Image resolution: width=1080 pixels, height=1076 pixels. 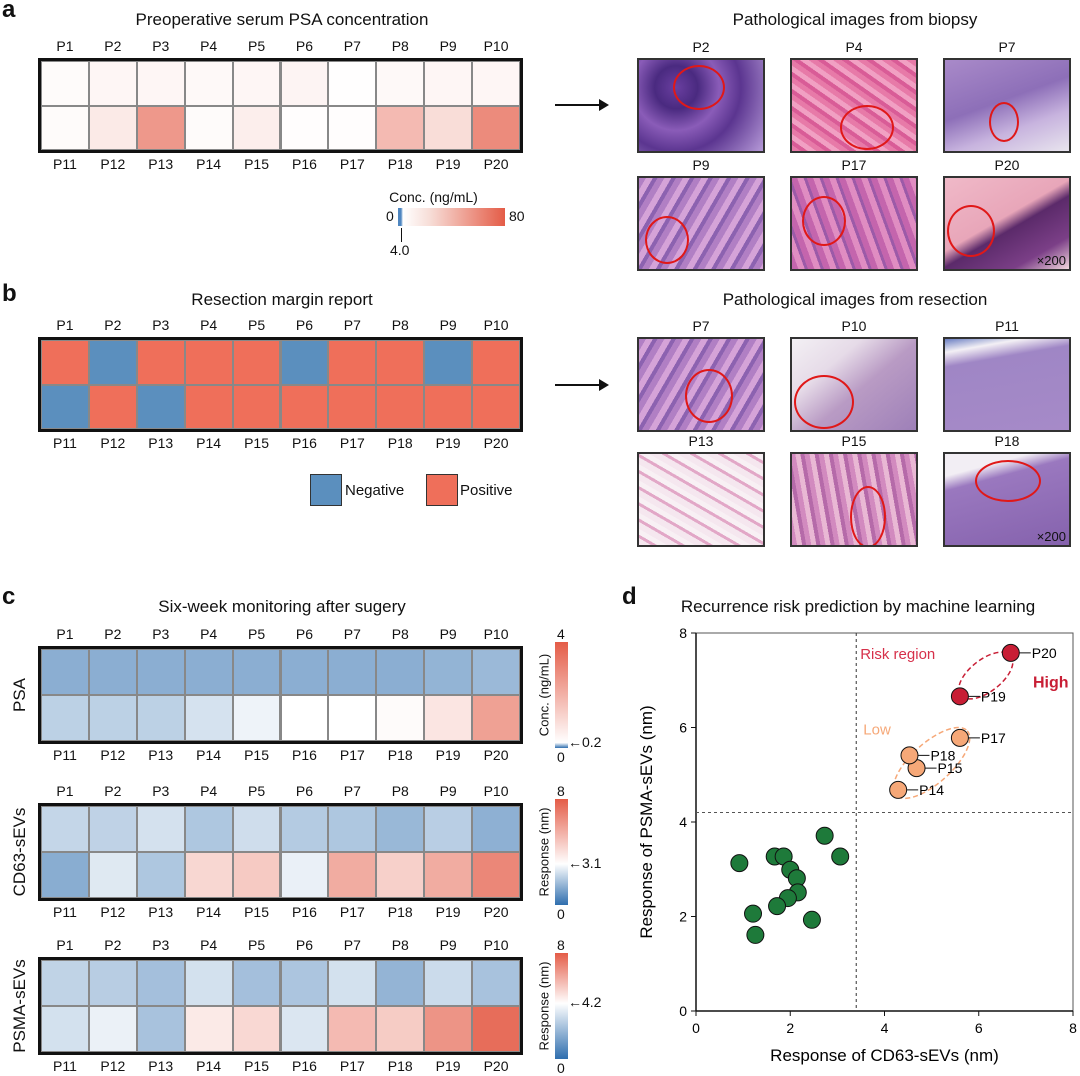 I want to click on column-label-bottom: P12, so click(x=113, y=912).